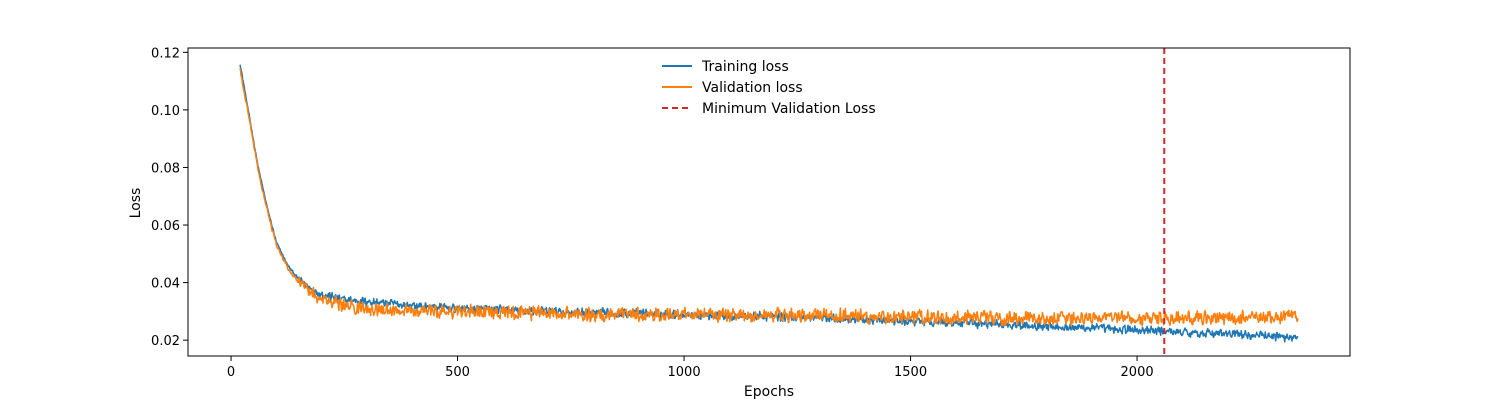 This screenshot has height=404, width=1500. Describe the element at coordinates (165, 341) in the screenshot. I see `y-tick-label: 0.02` at that location.